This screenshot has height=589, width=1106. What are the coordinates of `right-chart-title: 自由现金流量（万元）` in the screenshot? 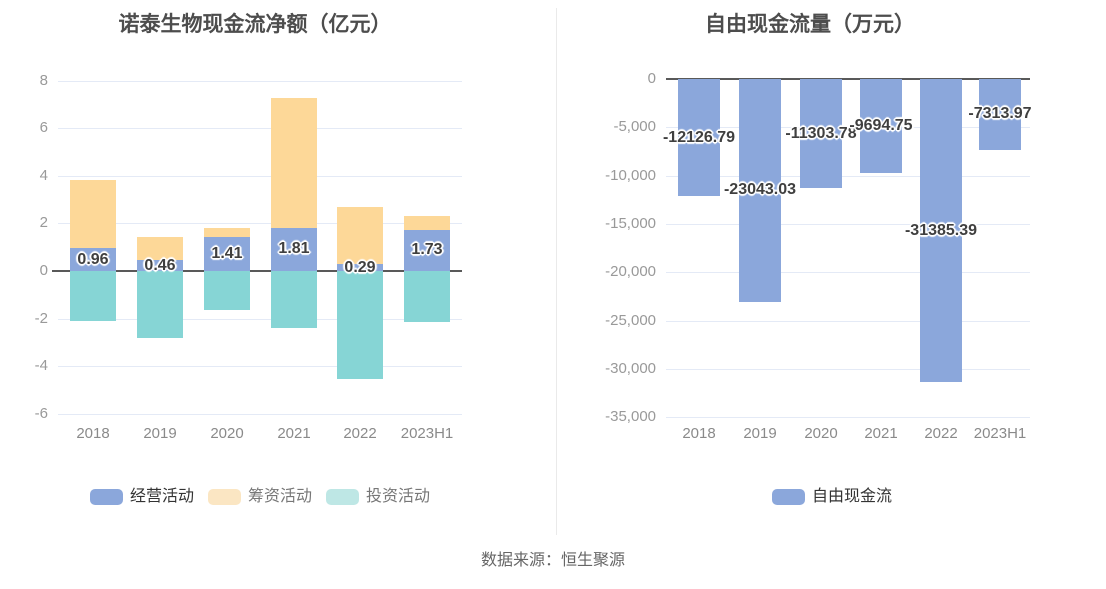 It's located at (810, 24).